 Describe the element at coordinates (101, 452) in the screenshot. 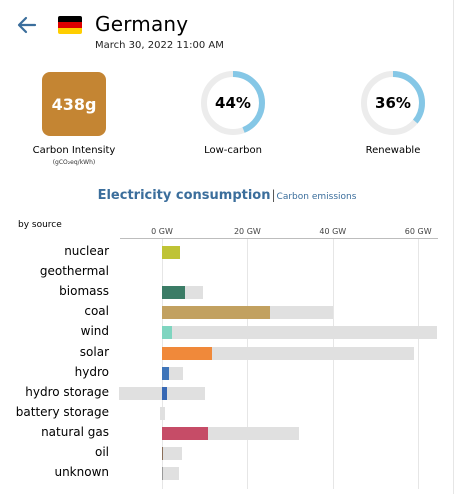

I see `category-label: oil` at that location.